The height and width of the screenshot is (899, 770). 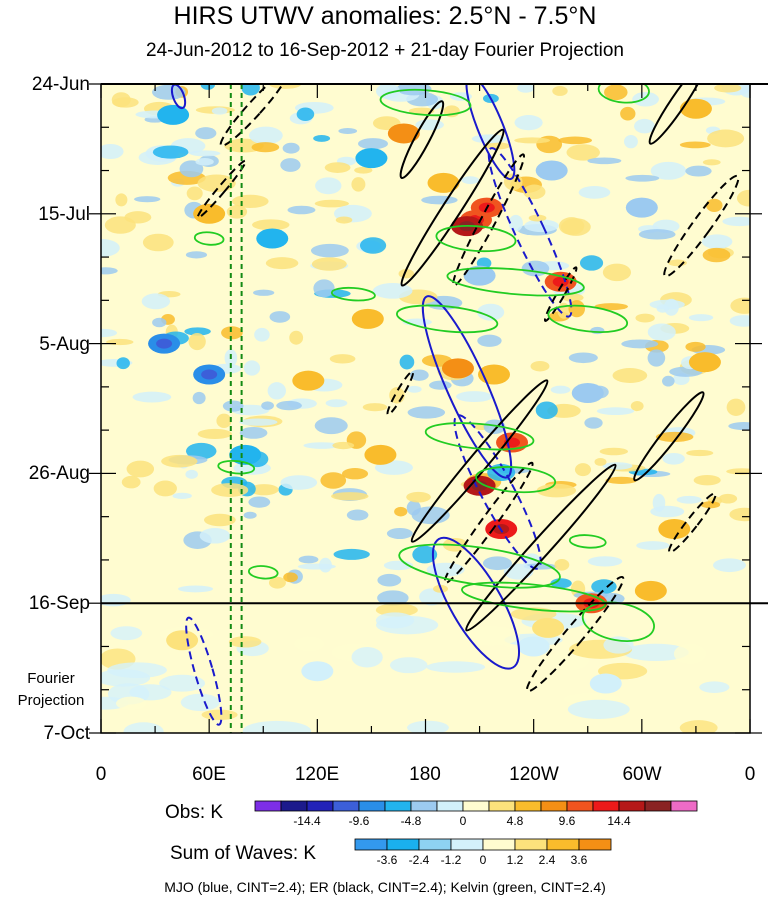 What do you see at coordinates (317, 774) in the screenshot?
I see `x-tick-label: 120E` at bounding box center [317, 774].